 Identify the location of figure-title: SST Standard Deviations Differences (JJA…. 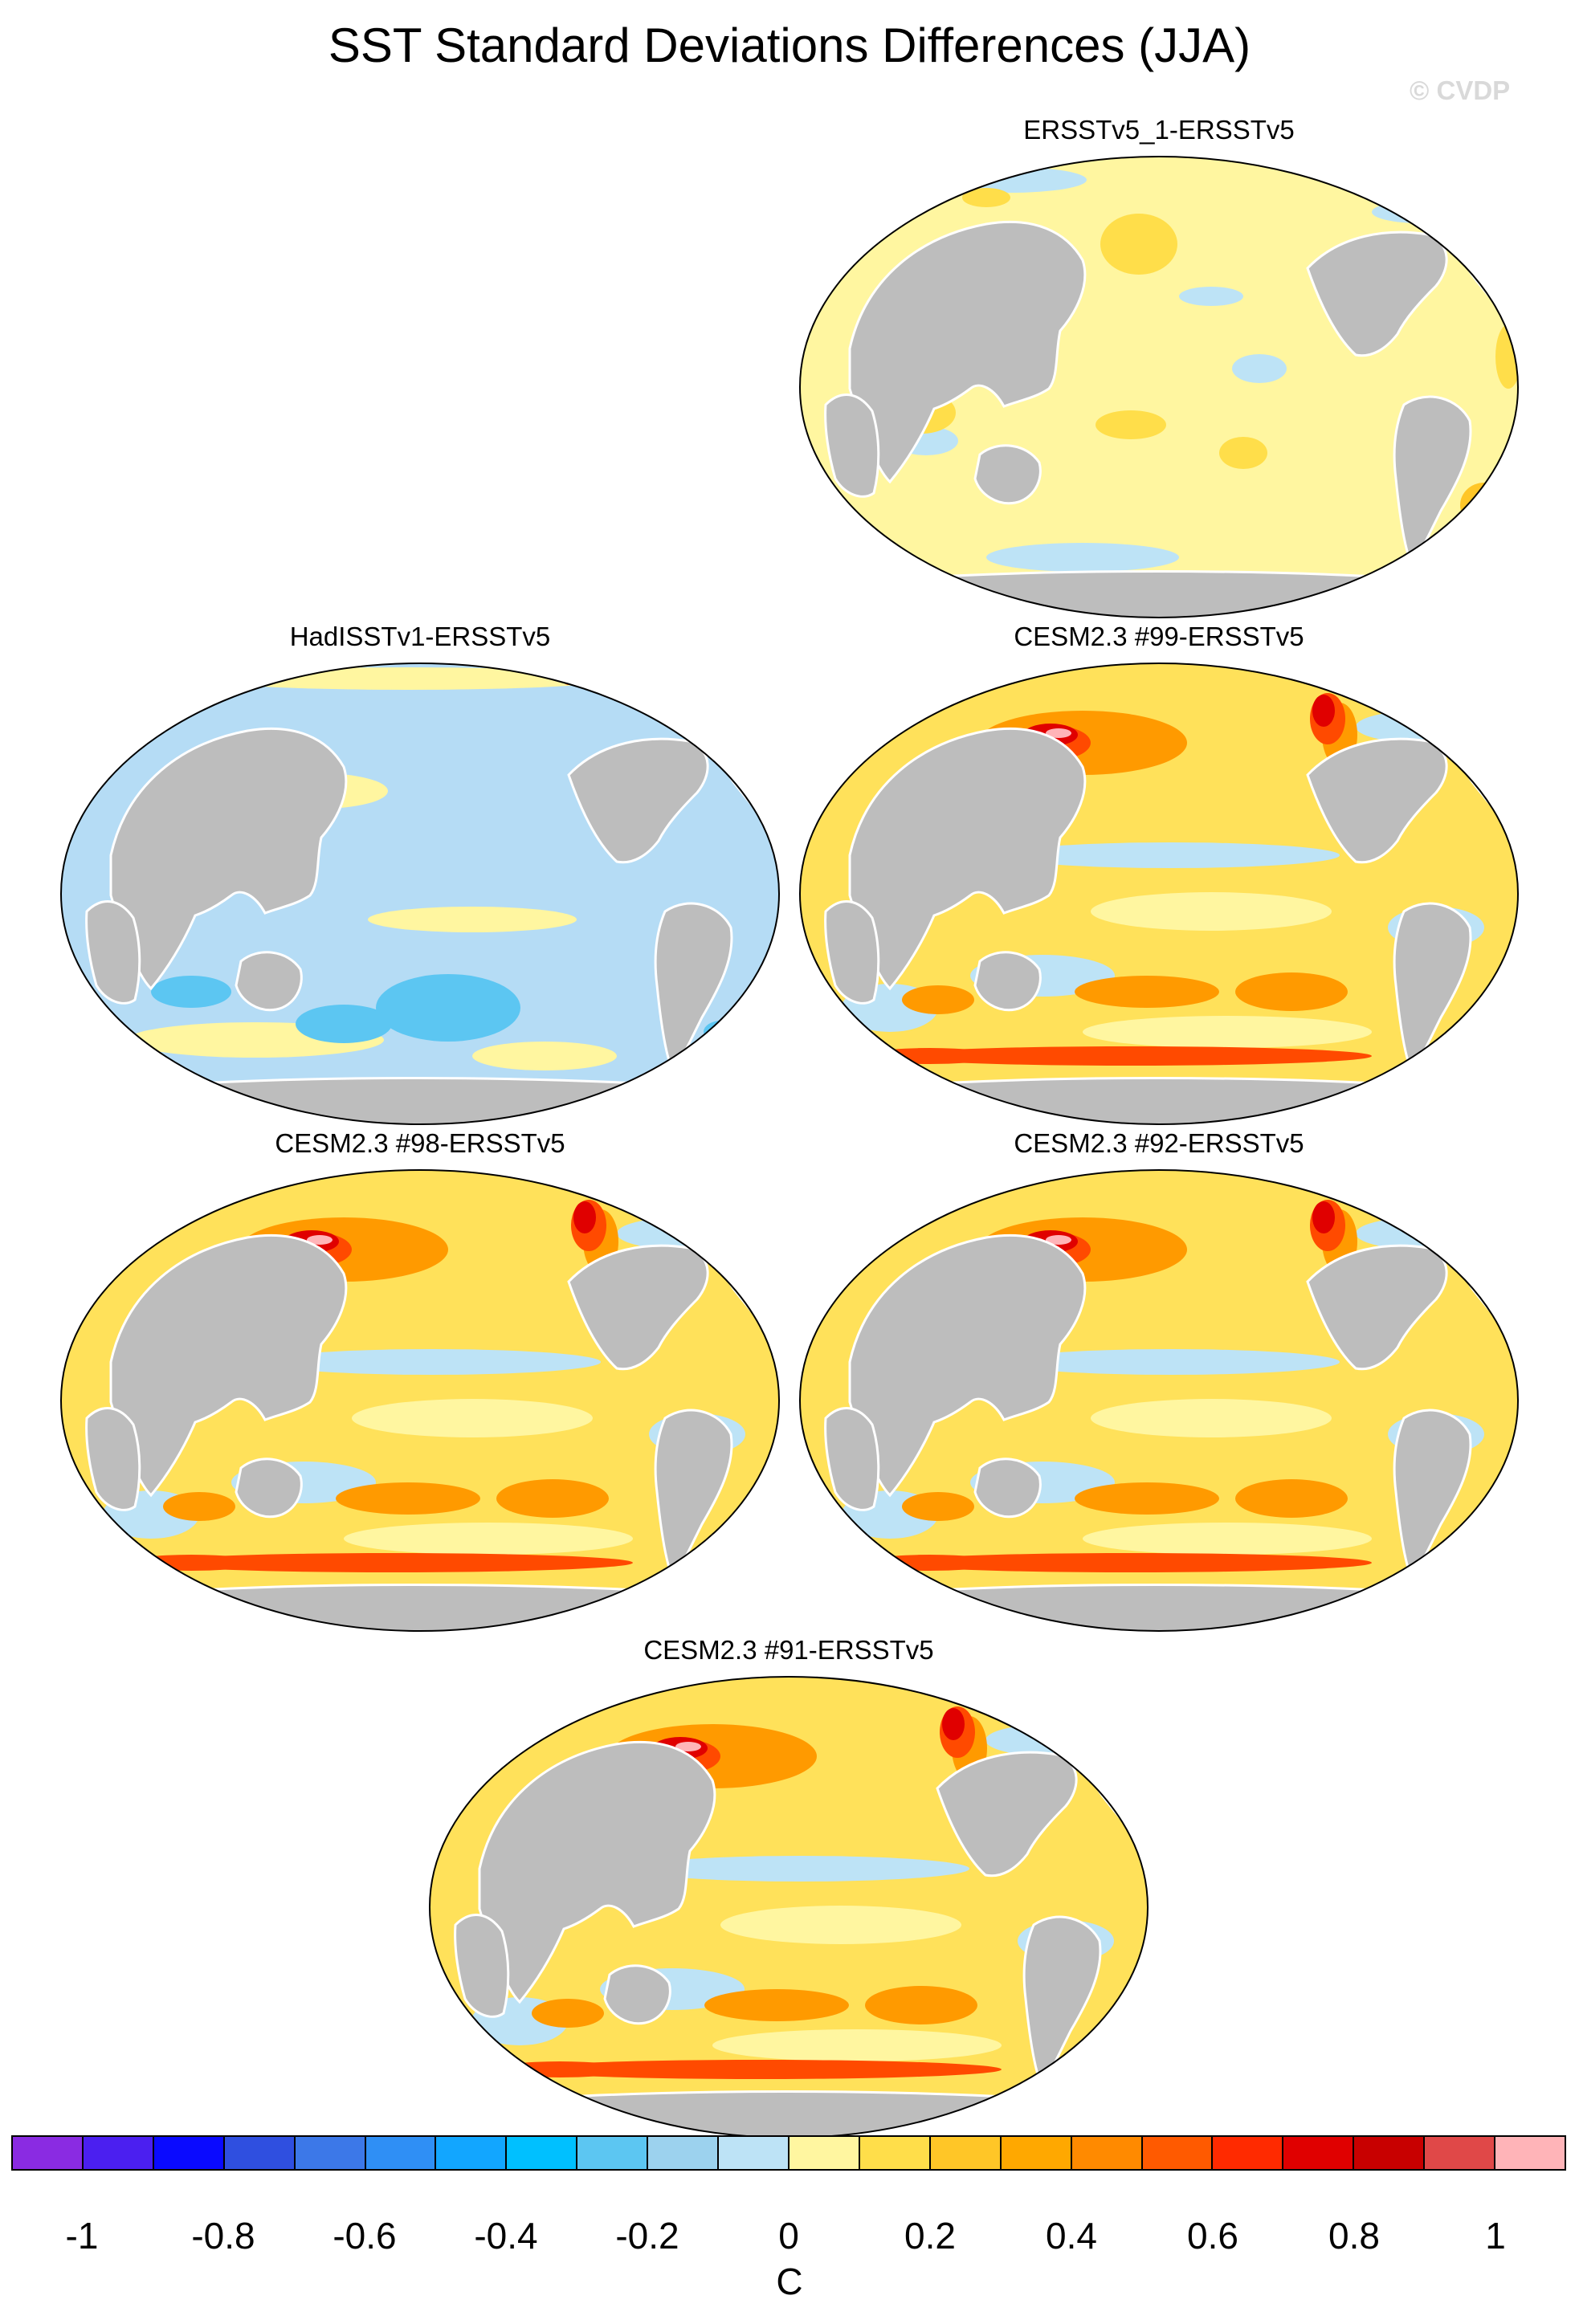
(789, 45).